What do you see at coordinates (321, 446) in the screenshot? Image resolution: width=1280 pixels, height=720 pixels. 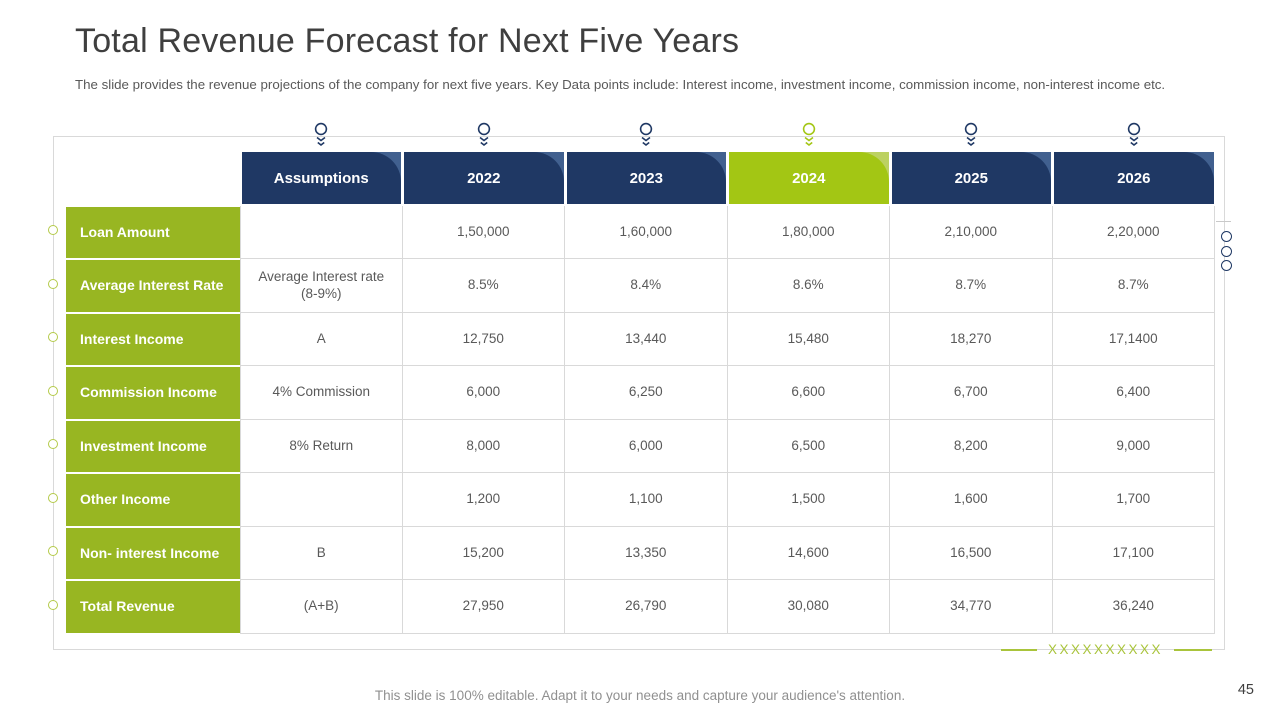 I see `table-cell: 8% Return` at bounding box center [321, 446].